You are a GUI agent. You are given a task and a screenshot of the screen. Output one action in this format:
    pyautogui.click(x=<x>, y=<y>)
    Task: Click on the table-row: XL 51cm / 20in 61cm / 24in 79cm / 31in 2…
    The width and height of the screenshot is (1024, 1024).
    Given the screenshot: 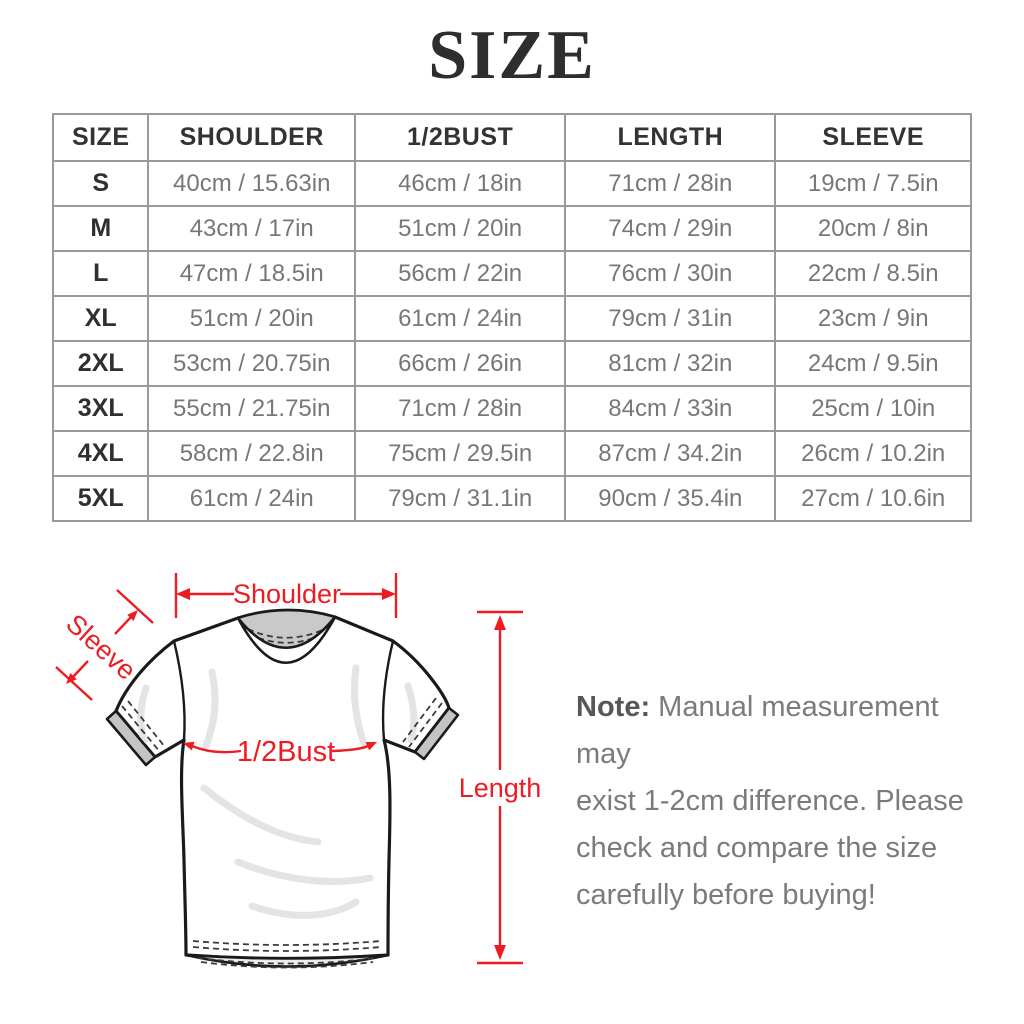 What is the action you would take?
    pyautogui.click(x=511, y=318)
    